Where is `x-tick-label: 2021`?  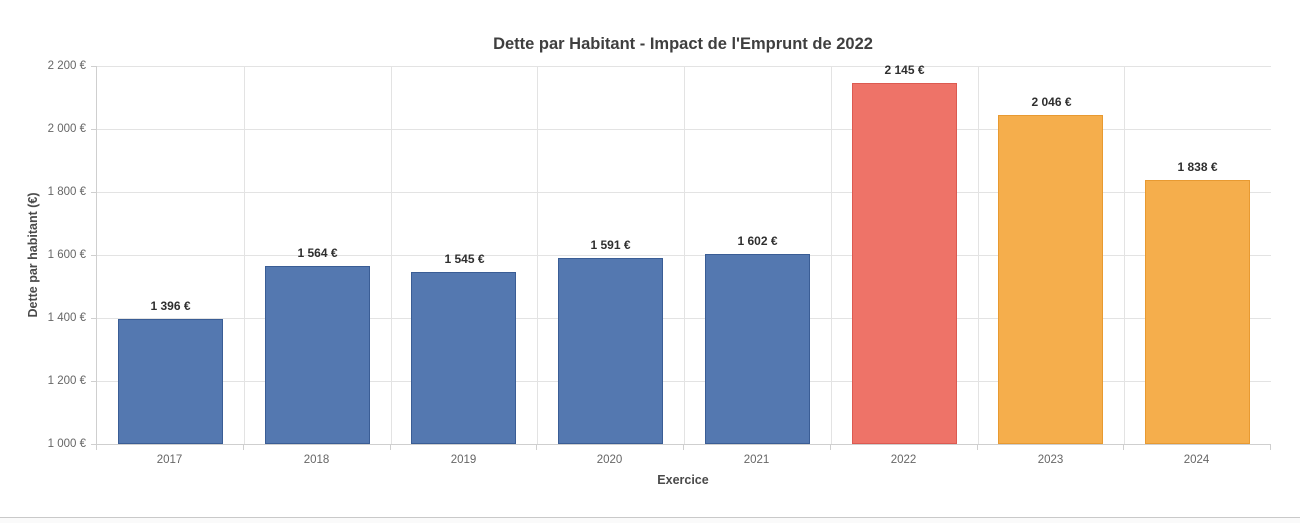 x-tick-label: 2021 is located at coordinates (756, 460).